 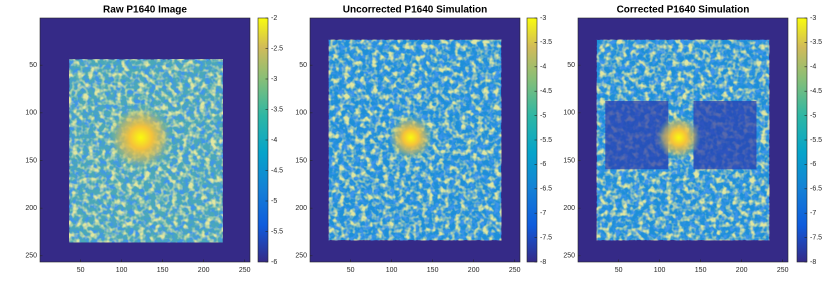 What do you see at coordinates (145, 10) in the screenshot?
I see `chart-title: Raw P1640 Image` at bounding box center [145, 10].